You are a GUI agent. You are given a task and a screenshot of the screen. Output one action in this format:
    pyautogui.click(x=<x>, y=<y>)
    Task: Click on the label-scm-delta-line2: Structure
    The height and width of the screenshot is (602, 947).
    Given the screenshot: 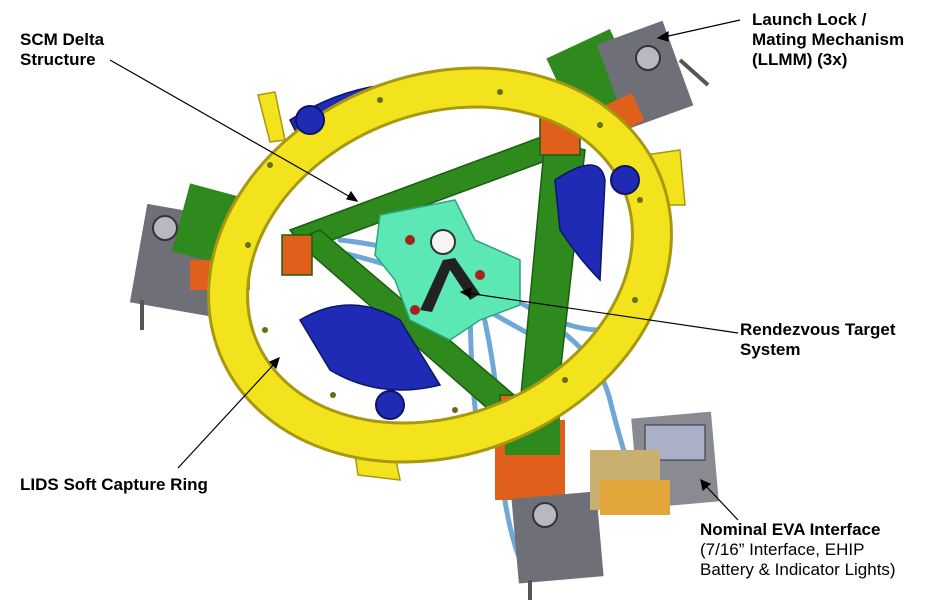 What is the action you would take?
    pyautogui.click(x=58, y=59)
    